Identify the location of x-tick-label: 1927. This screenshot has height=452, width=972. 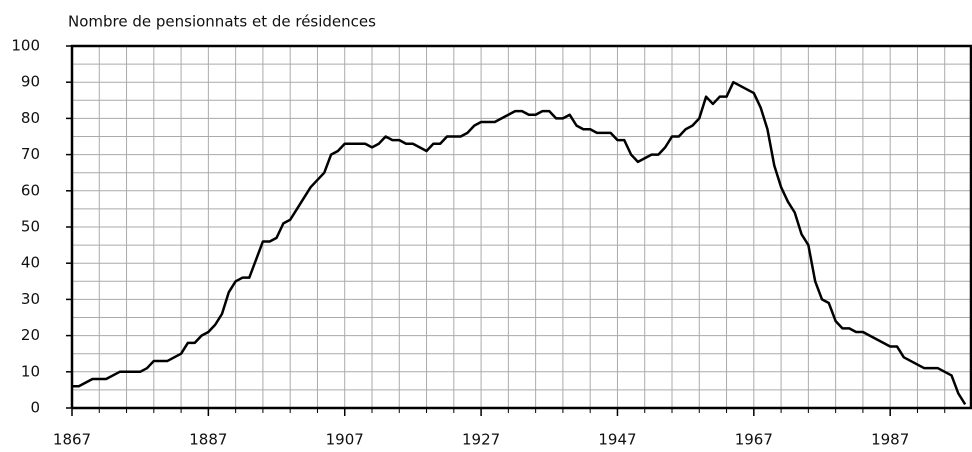
(481, 440).